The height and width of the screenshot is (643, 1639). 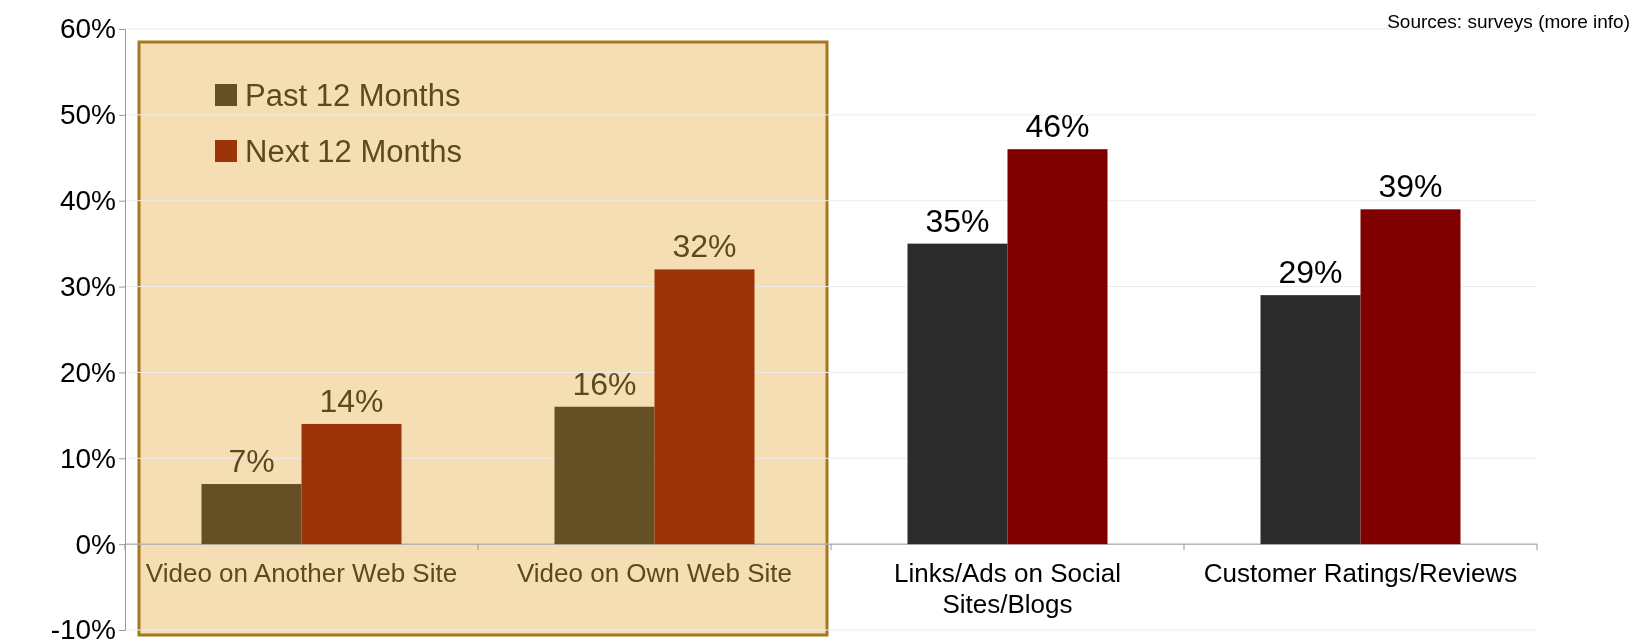 What do you see at coordinates (87, 458) in the screenshot?
I see `y-tick-label: 10%` at bounding box center [87, 458].